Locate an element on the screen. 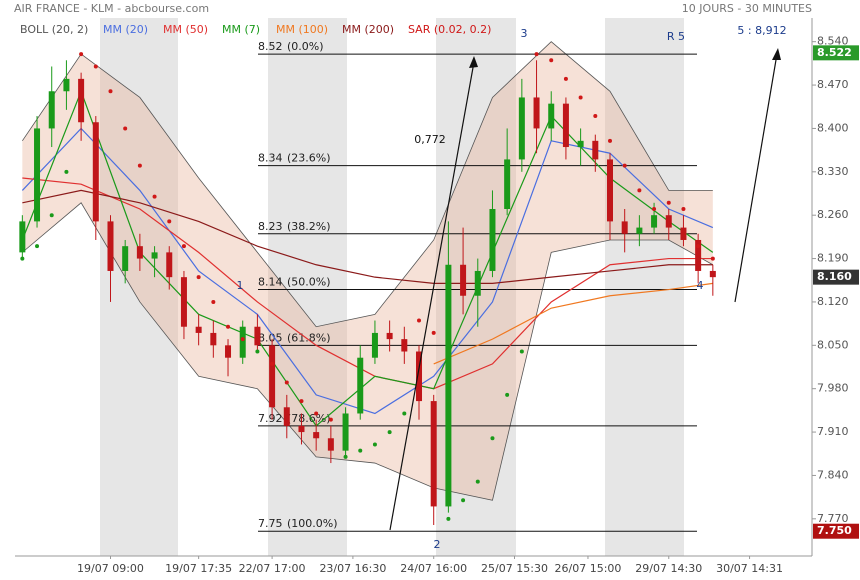  y-tick-label: 8.050 is located at coordinates (833, 344).